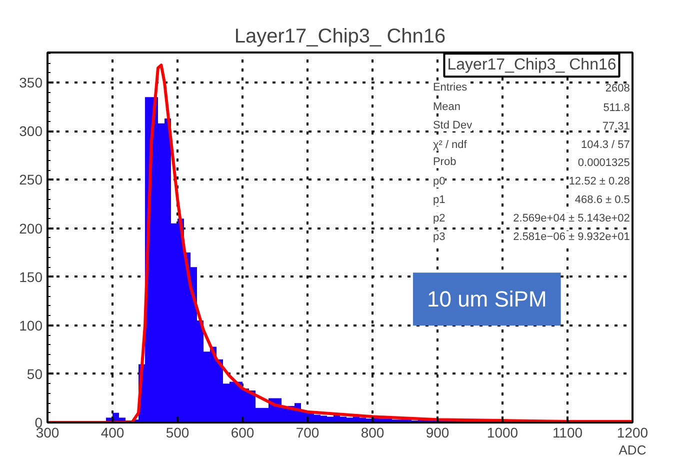  What do you see at coordinates (632, 450) in the screenshot?
I see `x-axis-title: ADC` at bounding box center [632, 450].